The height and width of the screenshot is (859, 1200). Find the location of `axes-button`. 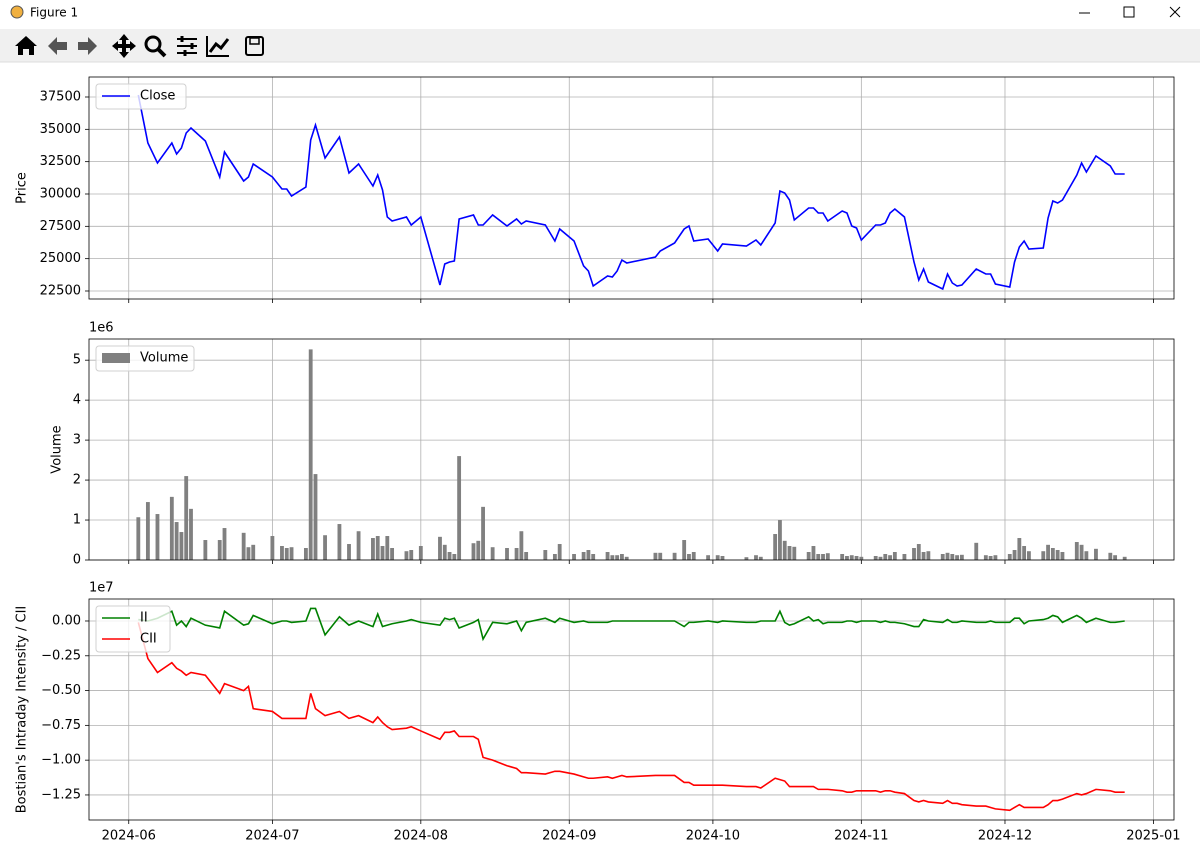

axes-button is located at coordinates (217, 46).